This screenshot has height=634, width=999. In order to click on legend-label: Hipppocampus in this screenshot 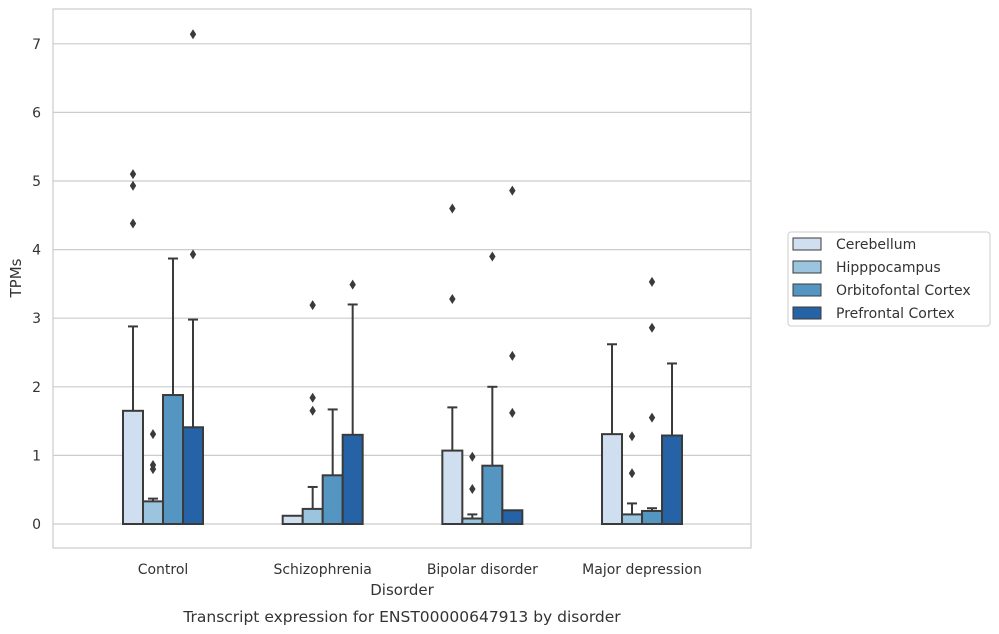, I will do `click(888, 268)`.